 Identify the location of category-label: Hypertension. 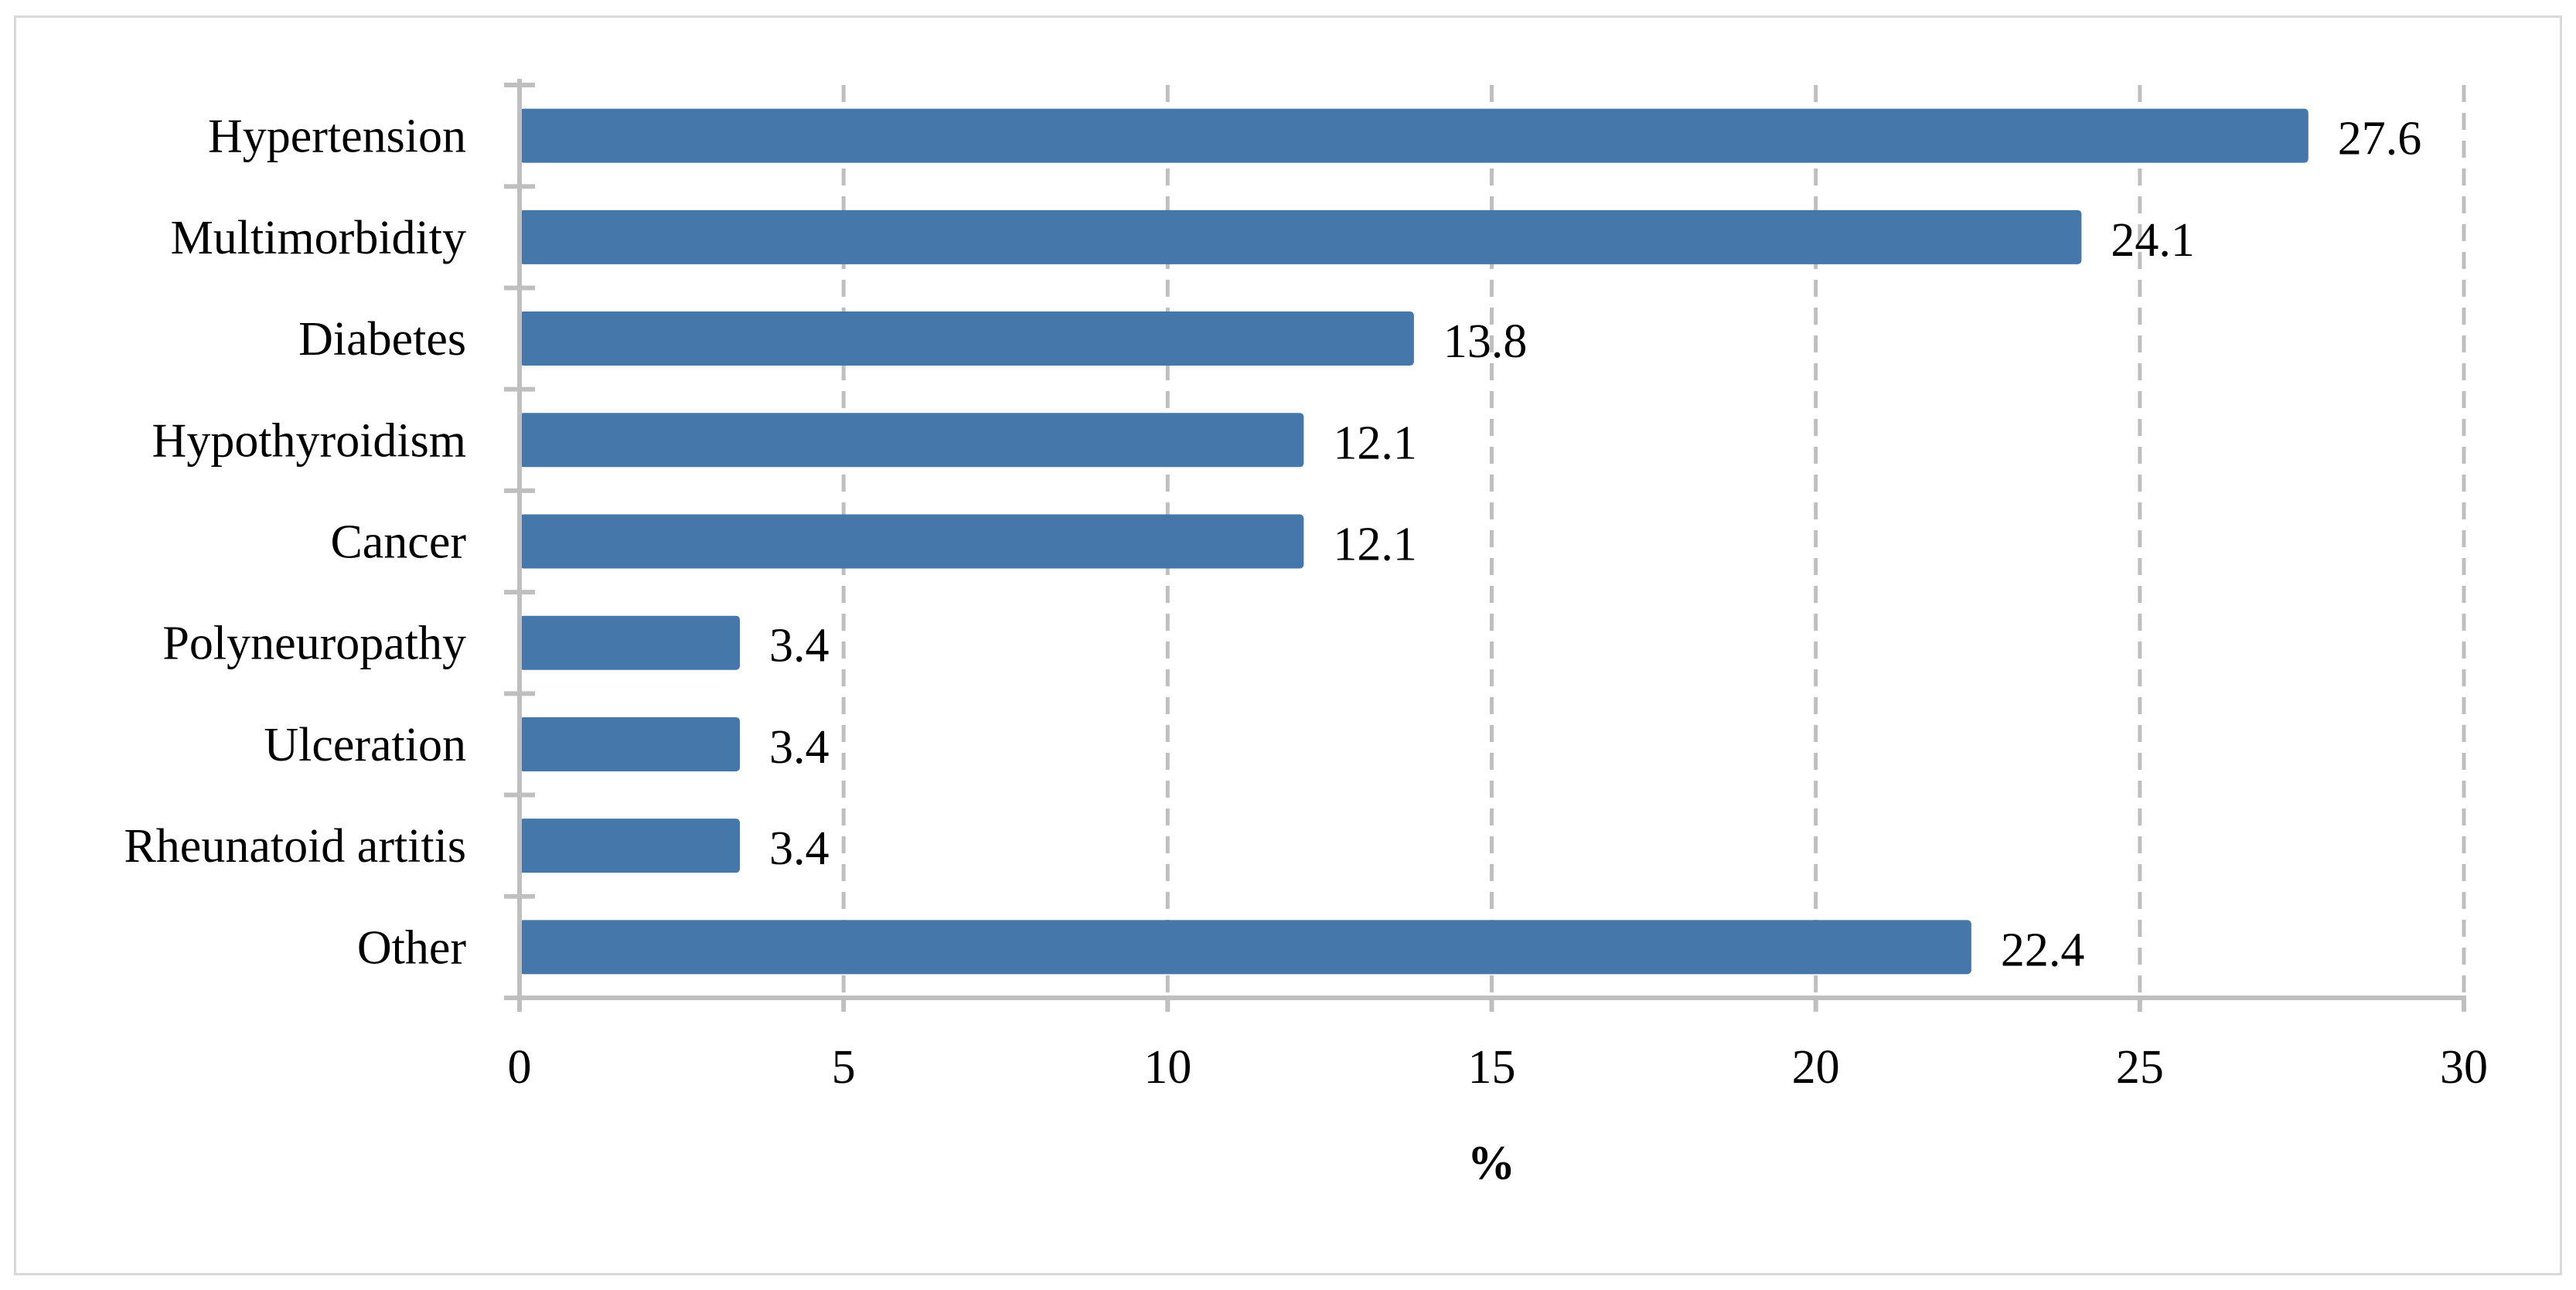
(337, 137).